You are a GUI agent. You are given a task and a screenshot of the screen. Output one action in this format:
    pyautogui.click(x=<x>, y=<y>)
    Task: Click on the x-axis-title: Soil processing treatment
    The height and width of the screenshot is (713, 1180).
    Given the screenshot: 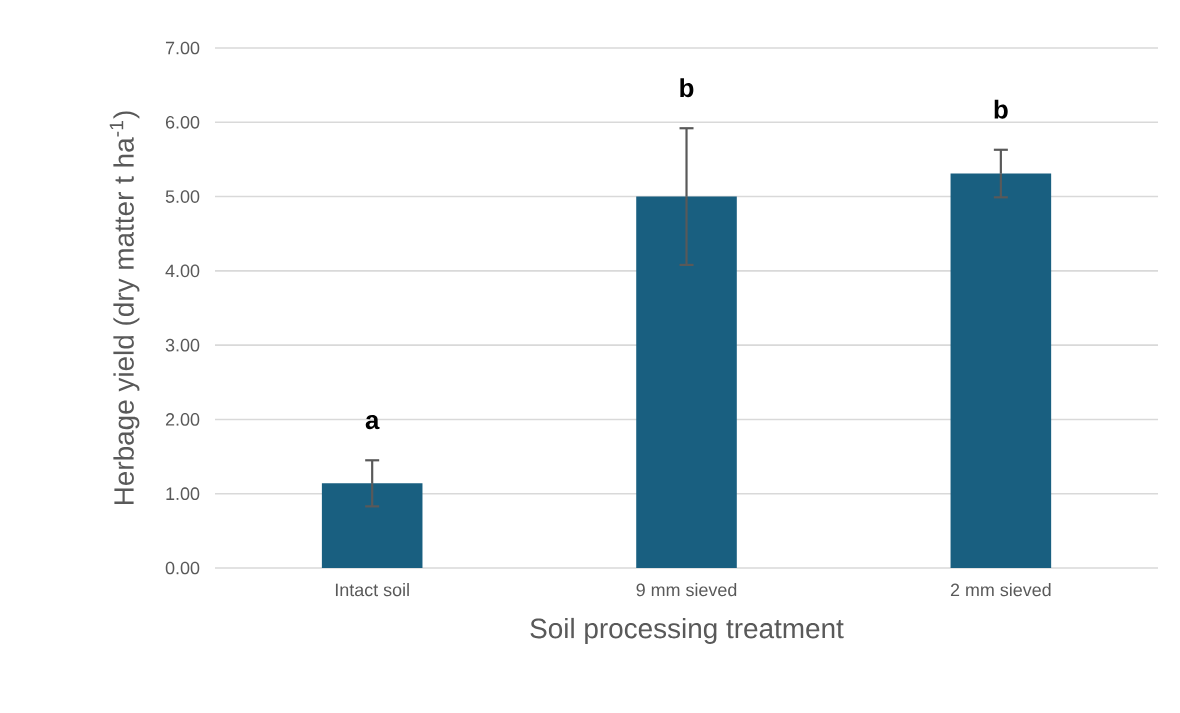 What is the action you would take?
    pyautogui.click(x=687, y=630)
    